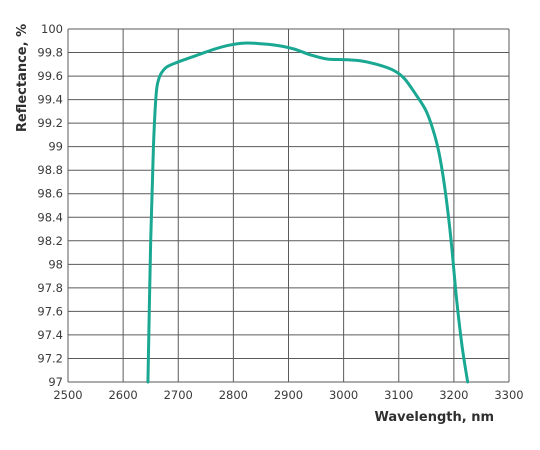 This screenshot has width=540, height=450. Describe the element at coordinates (508, 395) in the screenshot. I see `x-tick-label: 3300` at that location.